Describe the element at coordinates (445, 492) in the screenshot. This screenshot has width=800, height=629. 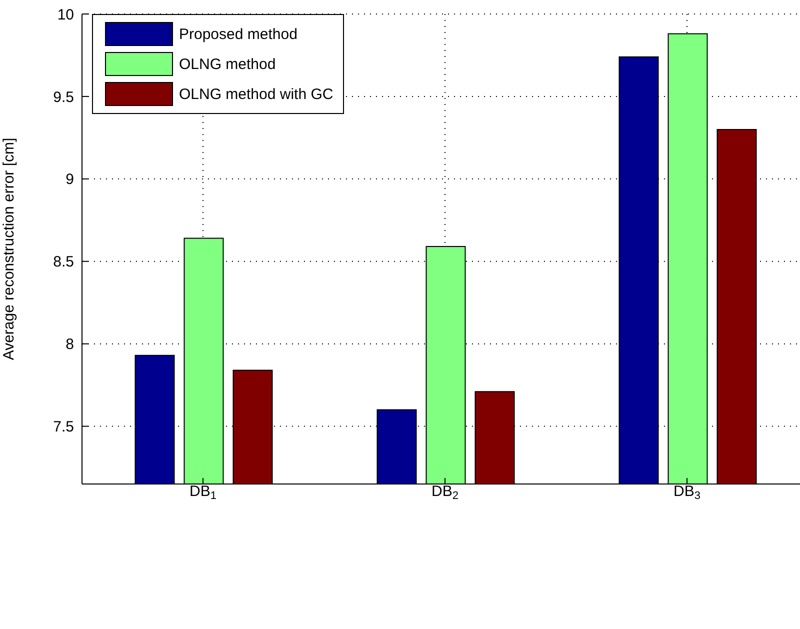
I see `x-tick-label: DB$_{2}$` at that location.